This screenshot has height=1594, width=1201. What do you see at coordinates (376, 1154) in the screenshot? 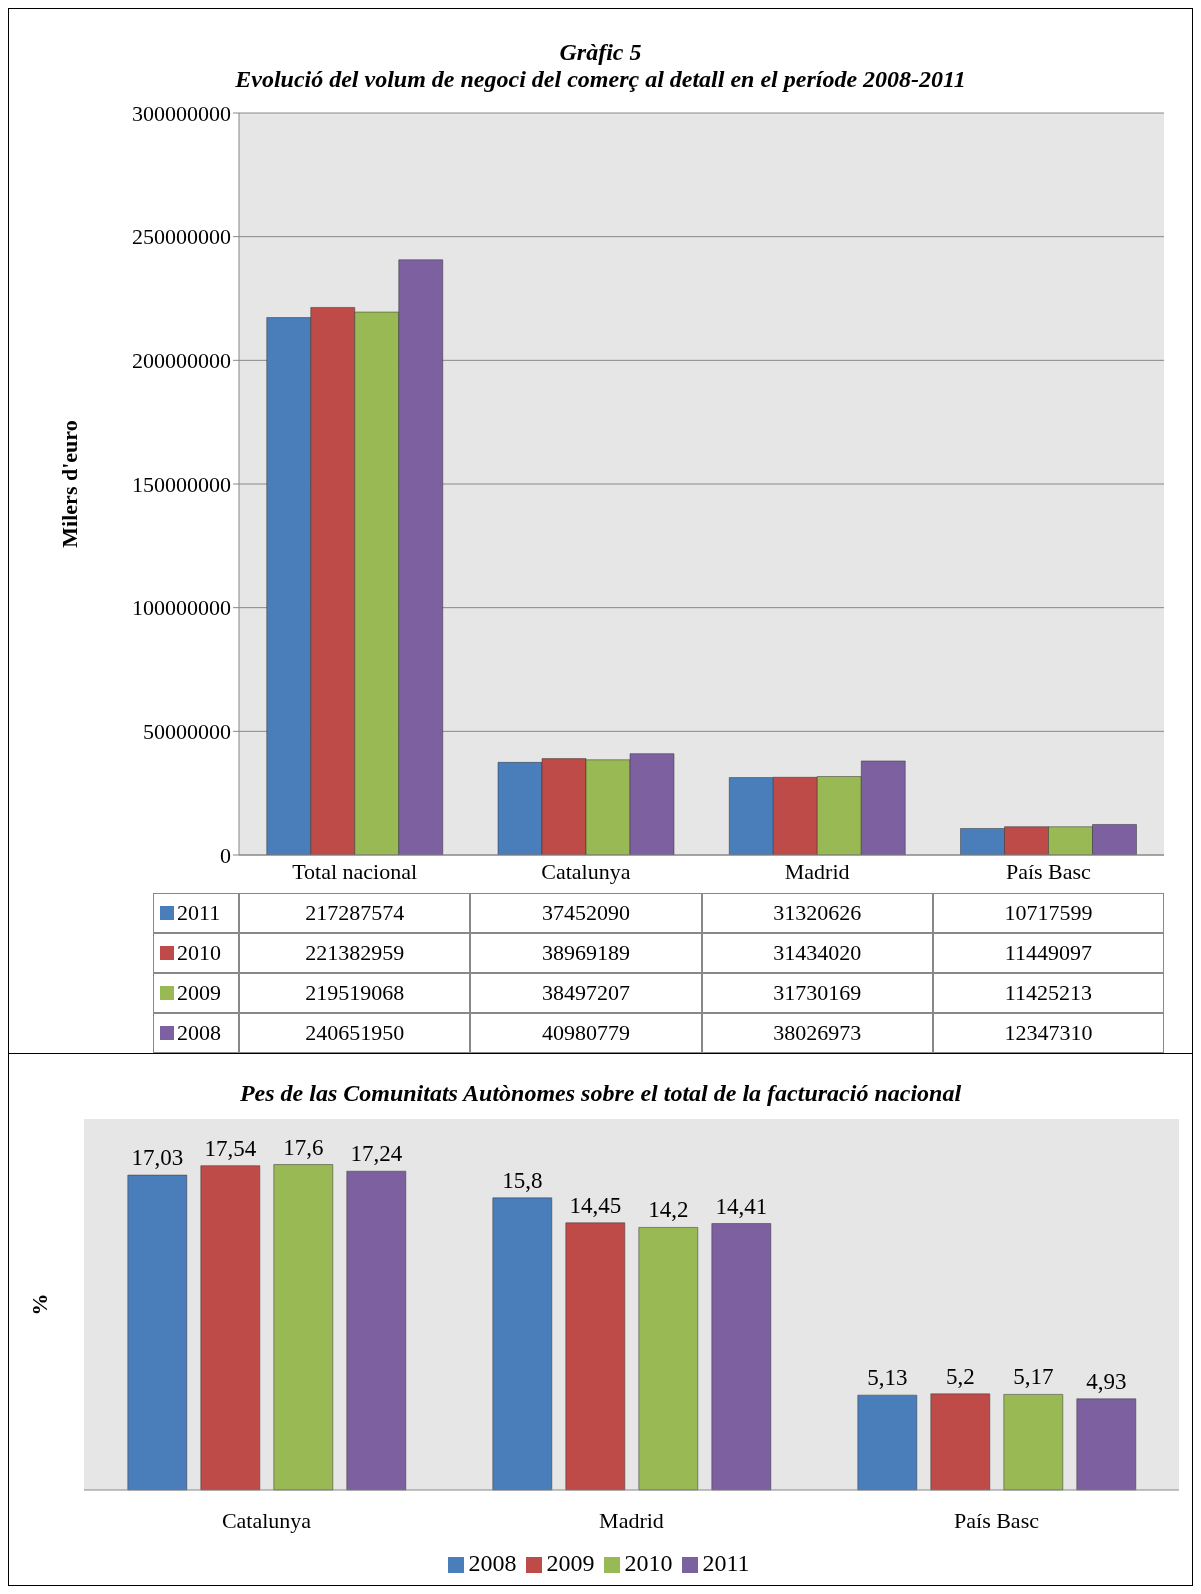
I see `data-label: 17,24` at bounding box center [376, 1154].